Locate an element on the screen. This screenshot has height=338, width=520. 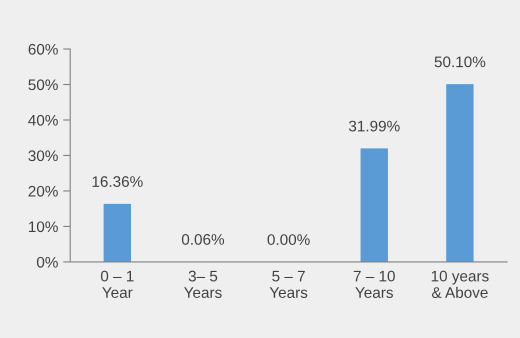
y-tick-label: 60% is located at coordinates (43, 49).